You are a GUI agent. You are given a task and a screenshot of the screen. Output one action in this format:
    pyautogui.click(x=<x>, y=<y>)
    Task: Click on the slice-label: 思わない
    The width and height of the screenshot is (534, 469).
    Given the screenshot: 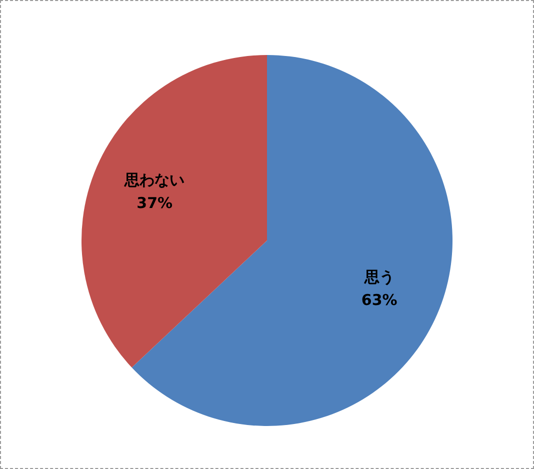 What is the action you would take?
    pyautogui.click(x=154, y=179)
    